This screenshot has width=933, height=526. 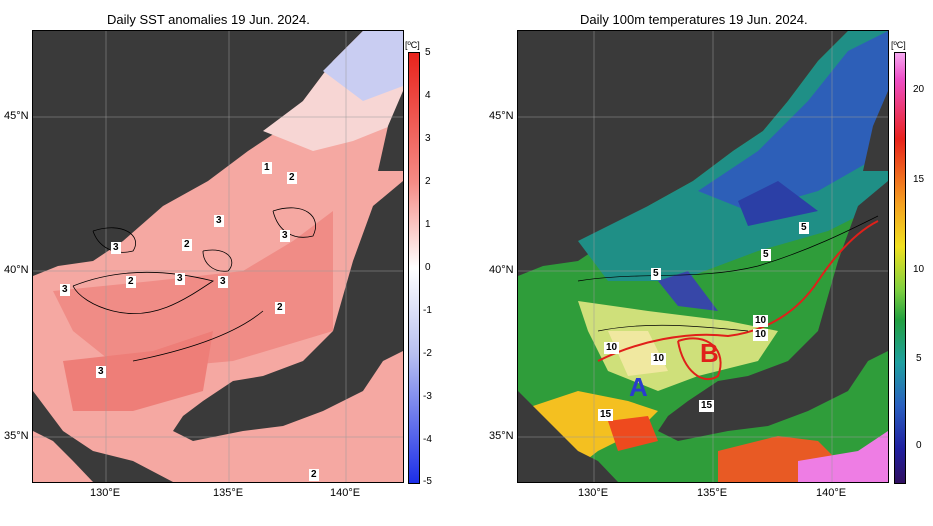 What do you see at coordinates (428, 138) in the screenshot?
I see `left-colorbar-tick: 3` at bounding box center [428, 138].